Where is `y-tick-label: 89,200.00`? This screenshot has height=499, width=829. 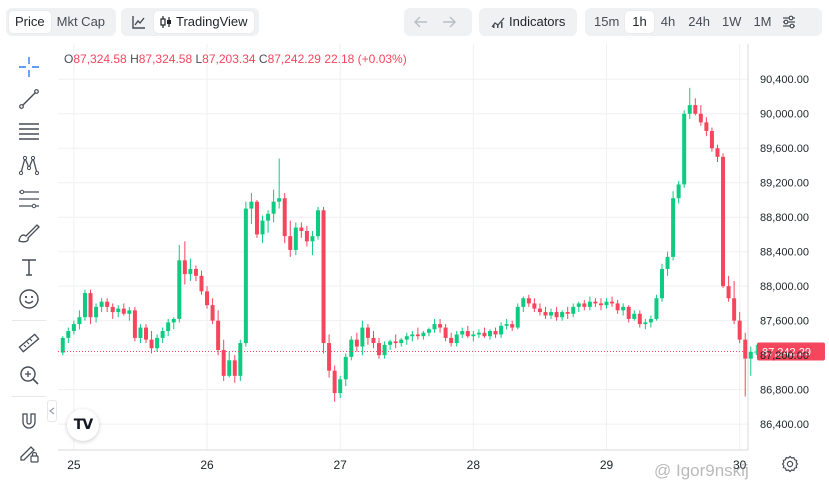
y-tick-label: 89,200.00 is located at coordinates (784, 184).